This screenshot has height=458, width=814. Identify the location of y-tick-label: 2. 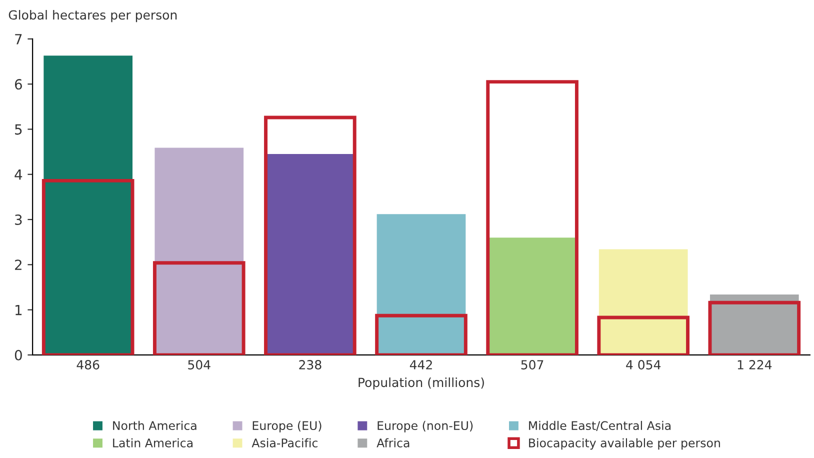
(18, 265).